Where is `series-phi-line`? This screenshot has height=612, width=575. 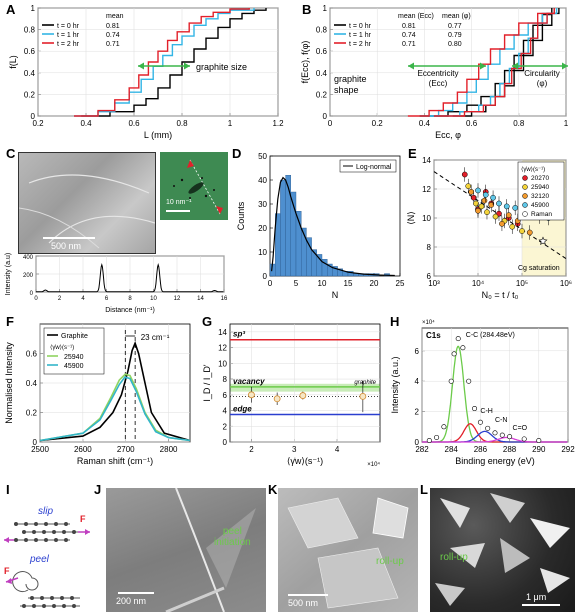 series-phi-line is located at coordinates (486, 62).